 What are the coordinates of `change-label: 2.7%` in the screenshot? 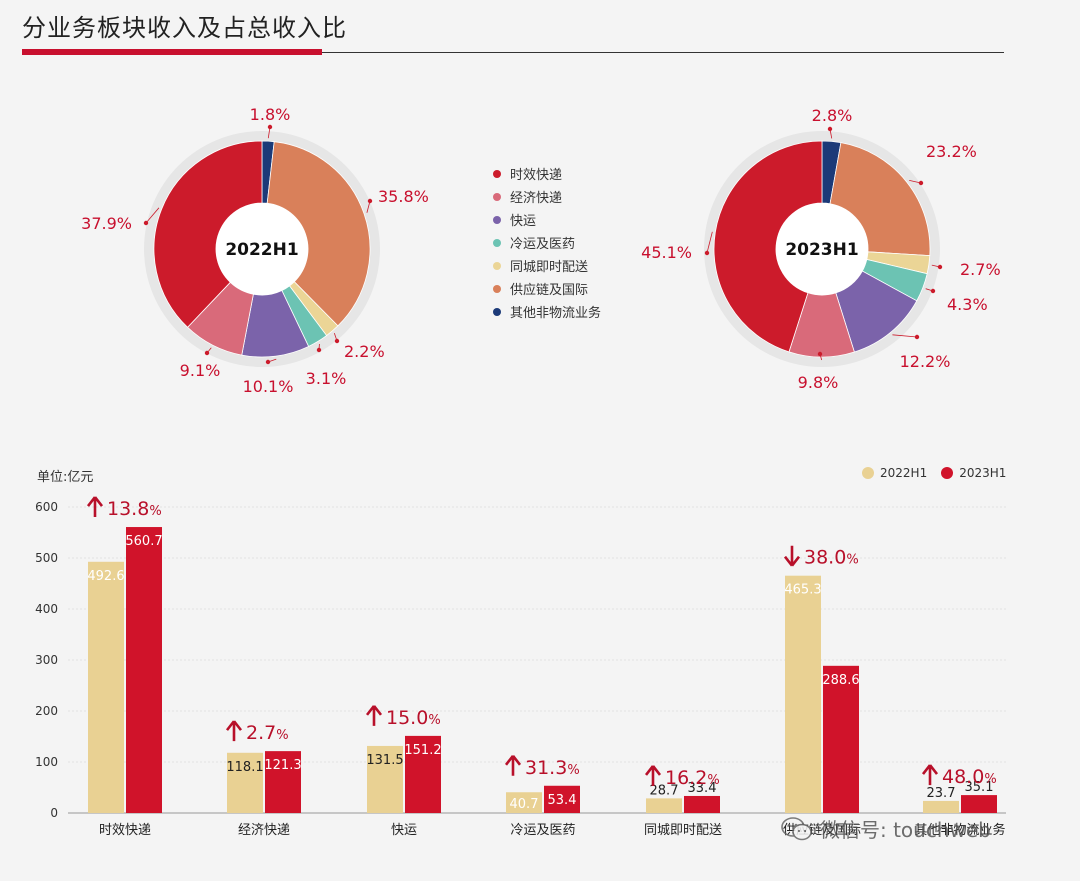 It's located at (267, 733).